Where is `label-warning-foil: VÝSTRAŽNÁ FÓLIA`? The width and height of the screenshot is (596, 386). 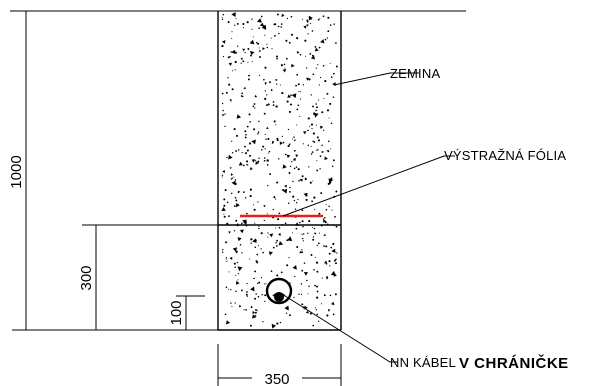 label-warning-foil: VÝSTRAŽNÁ FÓLIA is located at coordinates (505, 155).